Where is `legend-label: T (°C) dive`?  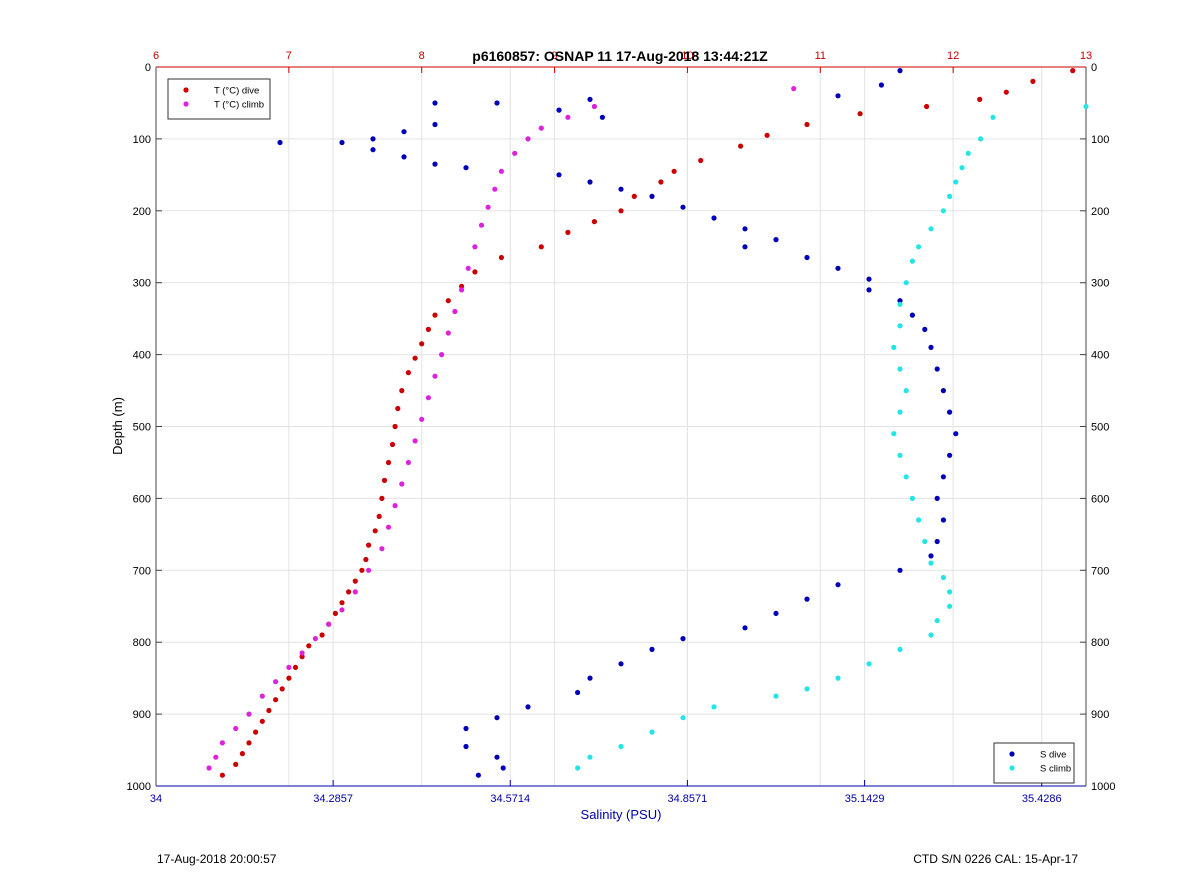
legend-label: T (°C) dive is located at coordinates (236, 91).